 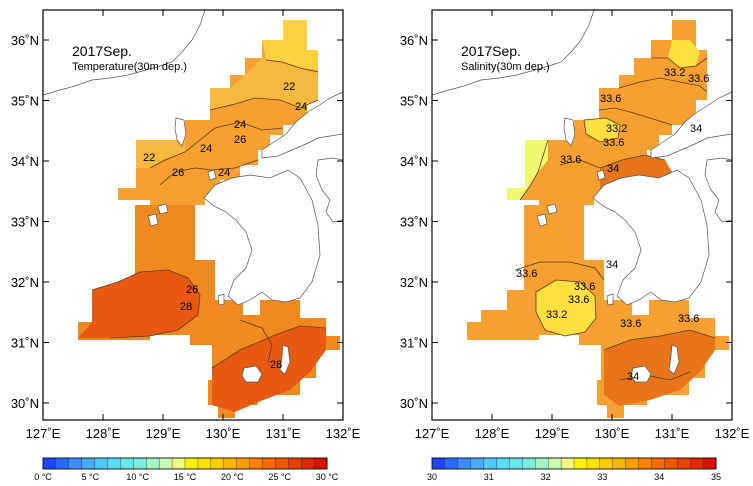 I want to click on colorbar-tick-label: 35, so click(x=716, y=477).